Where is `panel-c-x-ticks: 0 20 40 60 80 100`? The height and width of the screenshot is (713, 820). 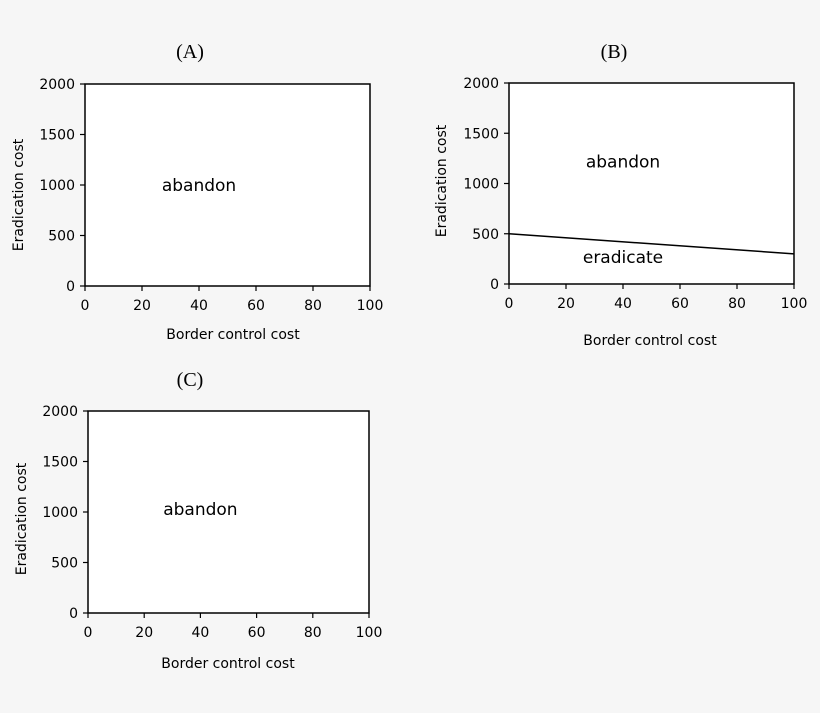
panel-c-x-ticks: 0 20 40 60 80 100 is located at coordinates (233, 627).